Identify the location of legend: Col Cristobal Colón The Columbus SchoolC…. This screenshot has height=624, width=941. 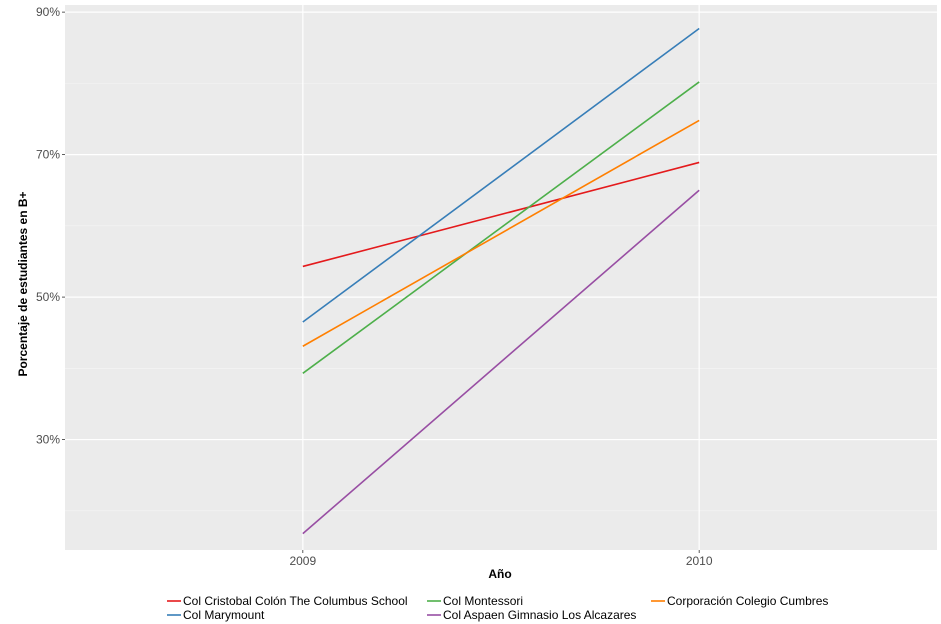
(497, 608).